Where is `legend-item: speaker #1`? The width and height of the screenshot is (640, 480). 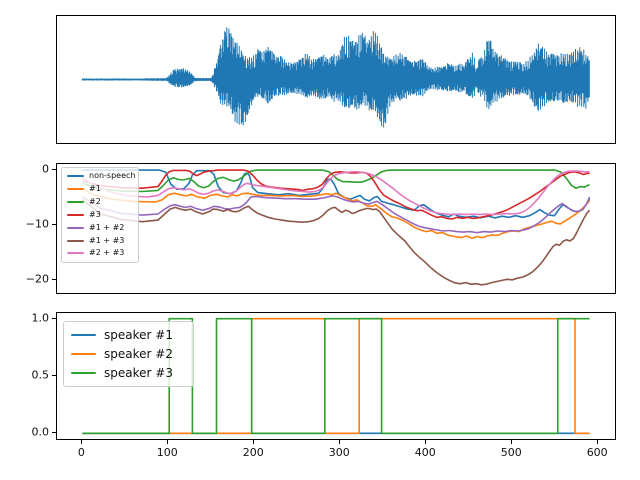
legend-item: speaker #1 is located at coordinates (128, 335).